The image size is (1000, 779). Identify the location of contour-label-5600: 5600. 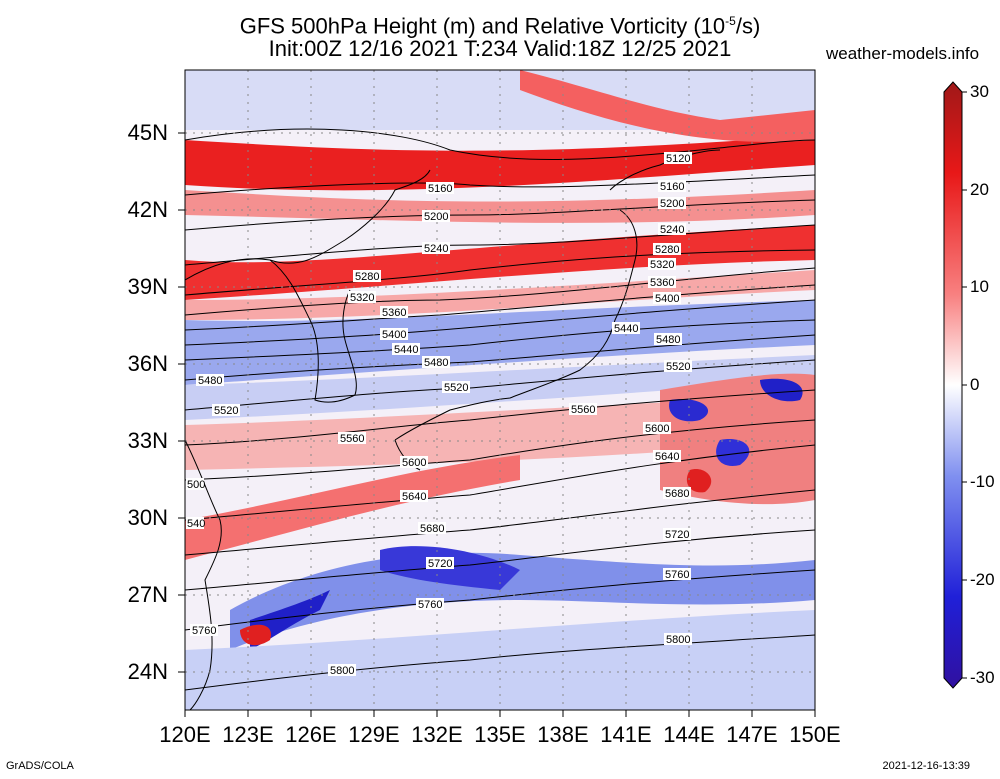
(414, 462).